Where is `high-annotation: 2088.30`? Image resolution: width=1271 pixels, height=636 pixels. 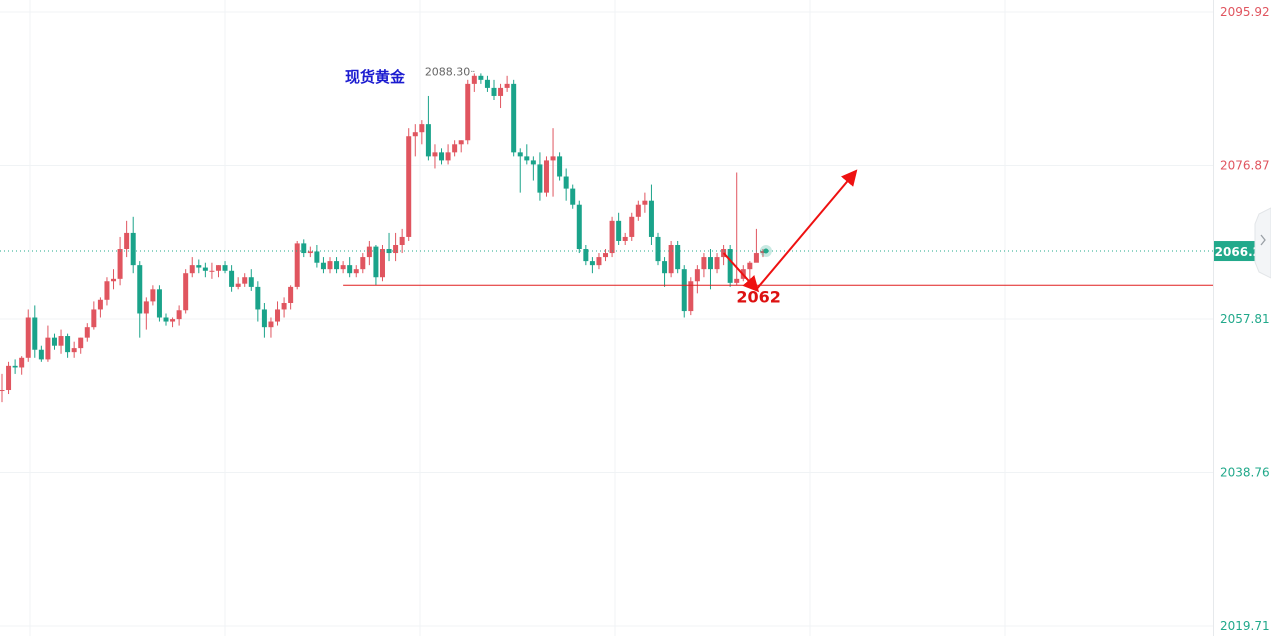 high-annotation: 2088.30 is located at coordinates (448, 71).